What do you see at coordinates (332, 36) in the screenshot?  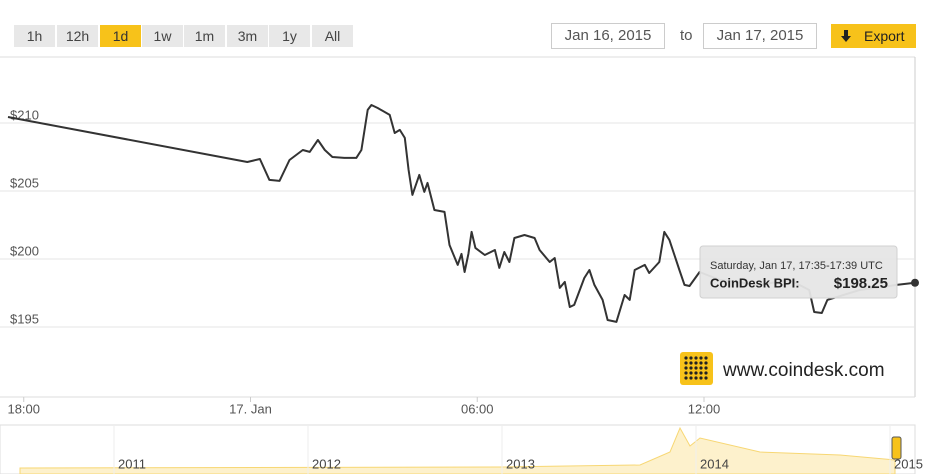 I see `range-button: All` at bounding box center [332, 36].